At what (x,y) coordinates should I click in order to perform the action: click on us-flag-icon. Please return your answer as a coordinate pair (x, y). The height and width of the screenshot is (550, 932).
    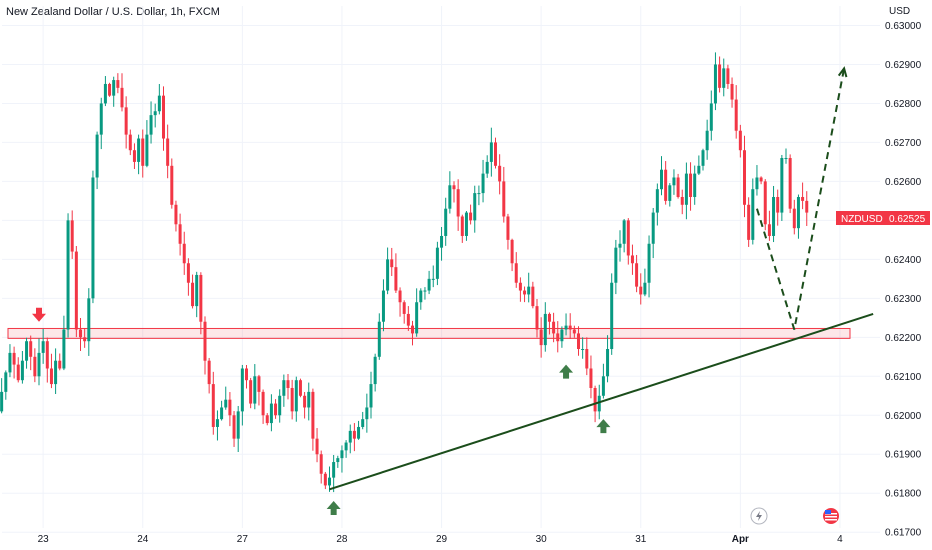
    Looking at the image, I should click on (831, 516).